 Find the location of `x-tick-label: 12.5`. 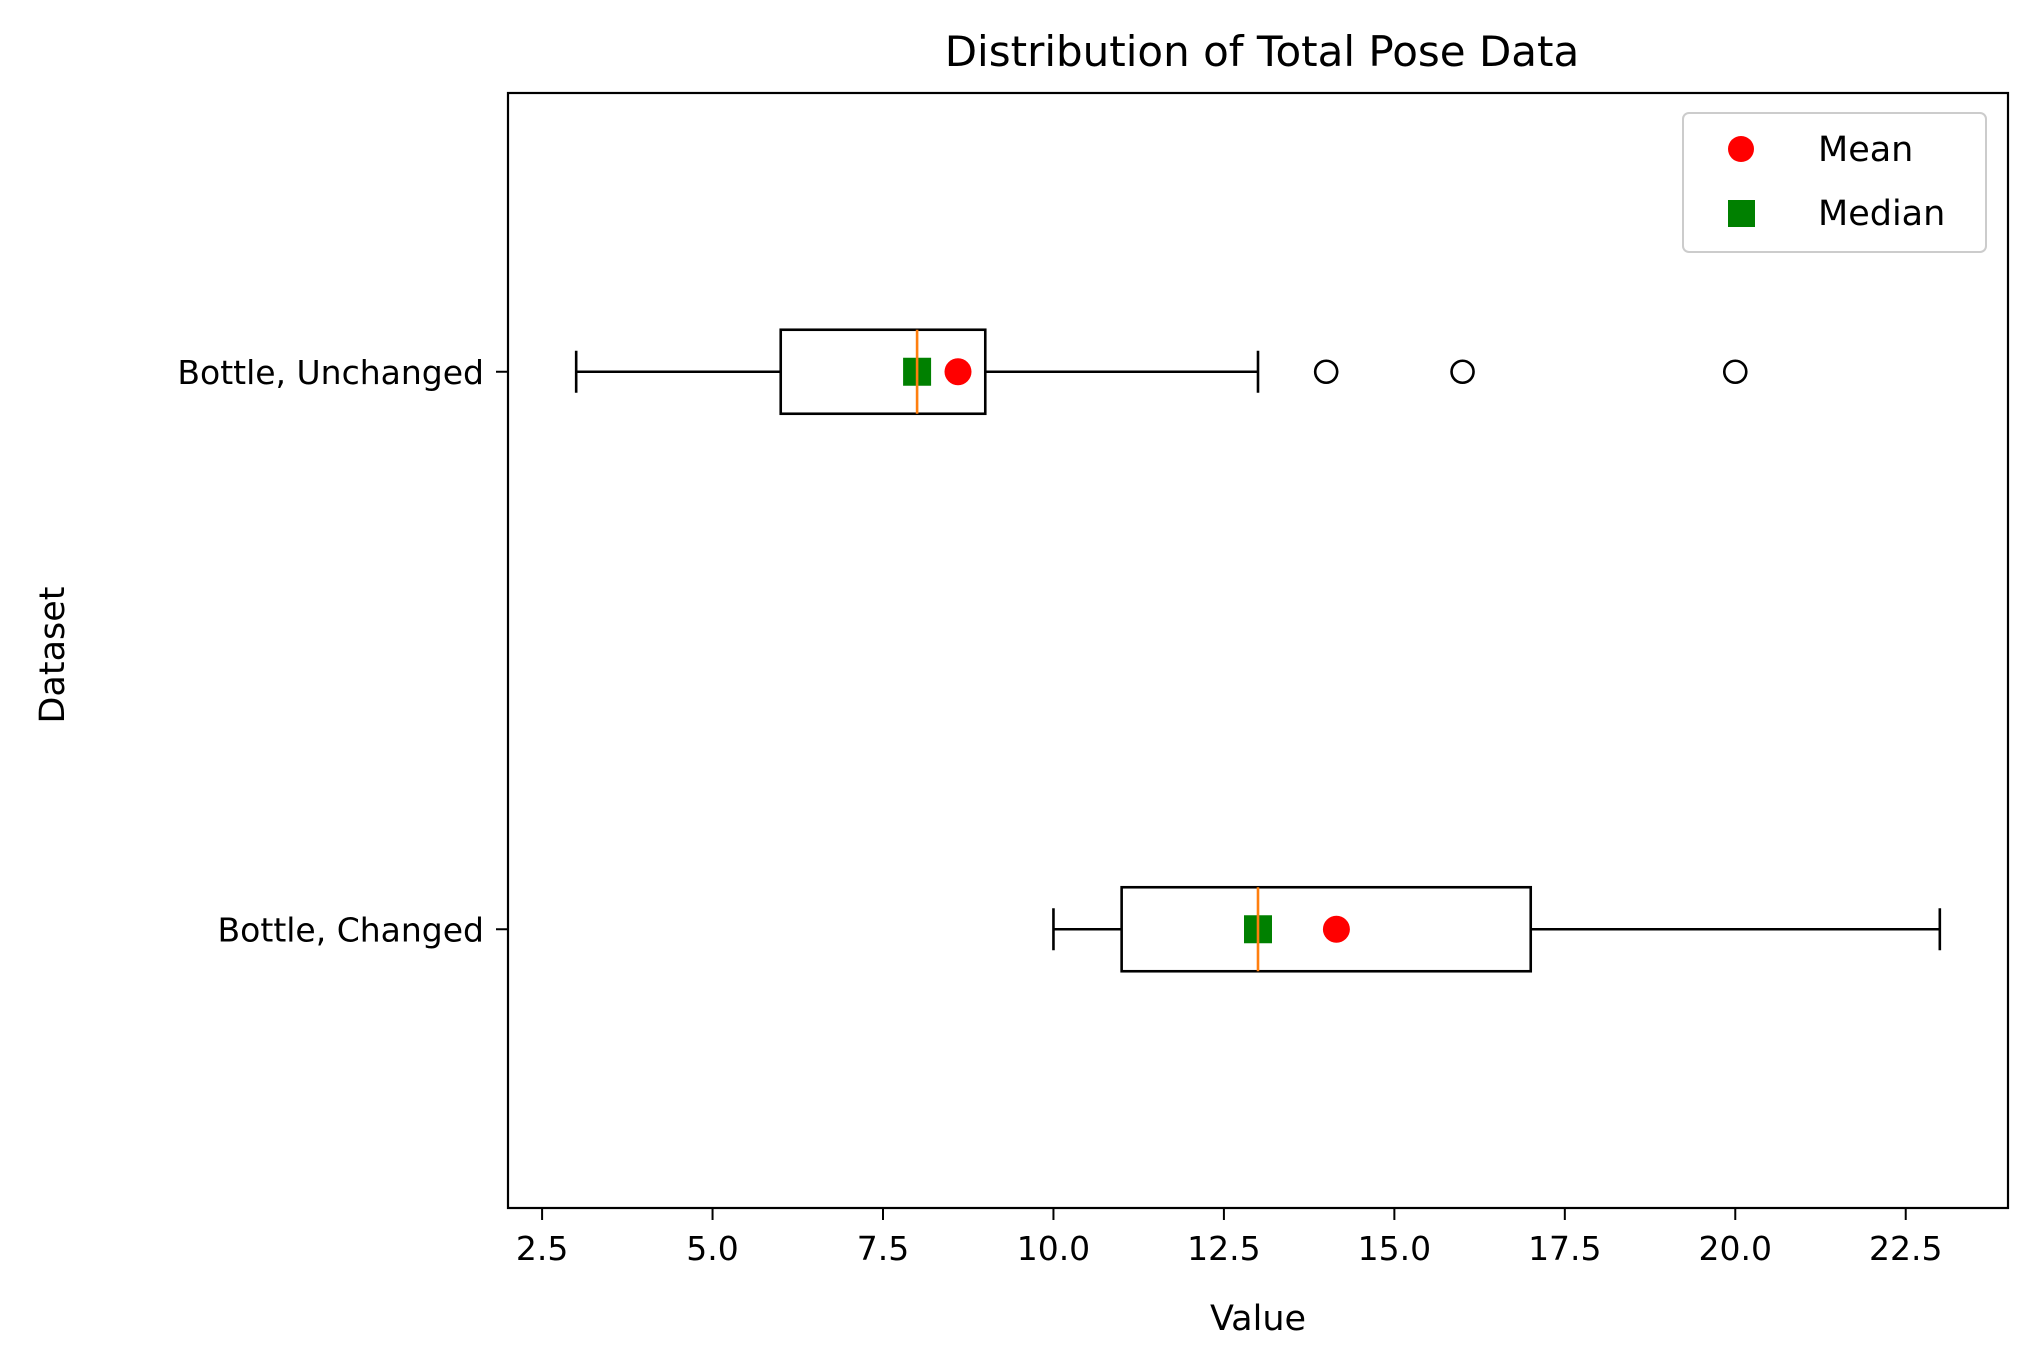

x-tick-label: 12.5 is located at coordinates (1223, 1248).